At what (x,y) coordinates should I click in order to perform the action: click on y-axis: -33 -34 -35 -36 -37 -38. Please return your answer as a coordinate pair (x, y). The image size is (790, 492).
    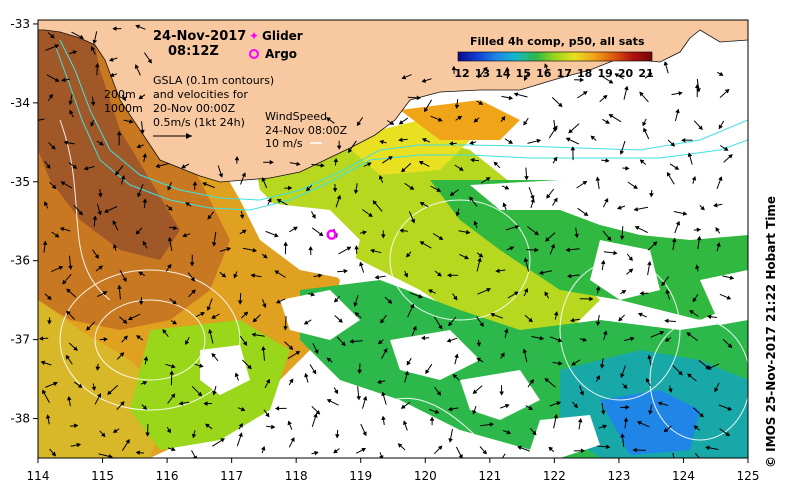
    Looking at the image, I should click on (24, 221).